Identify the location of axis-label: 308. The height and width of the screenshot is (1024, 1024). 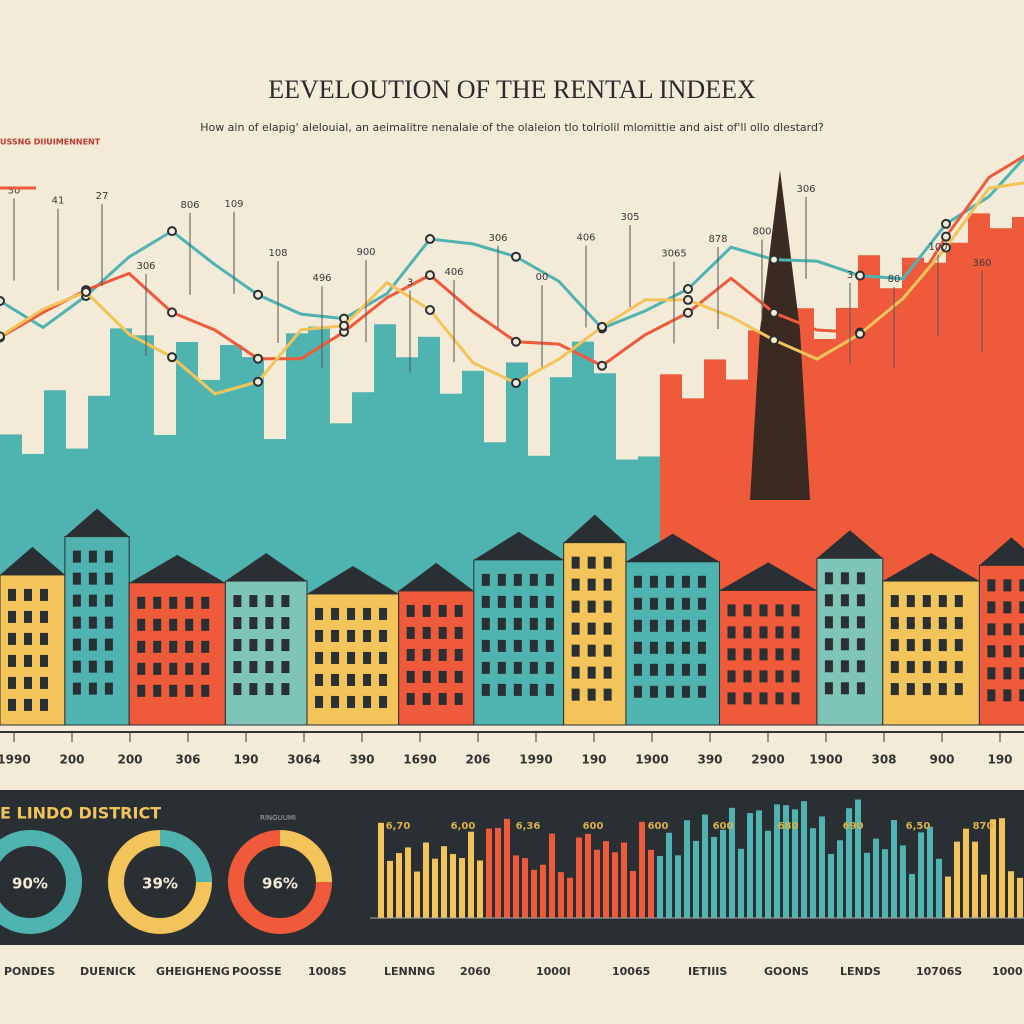
(883, 760).